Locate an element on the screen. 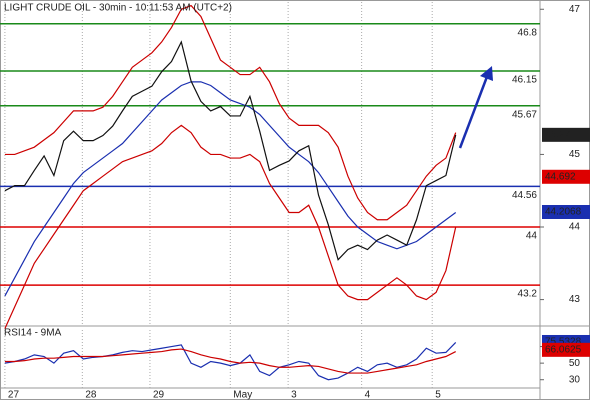  price-tag-label: 44.2068 is located at coordinates (563, 212).